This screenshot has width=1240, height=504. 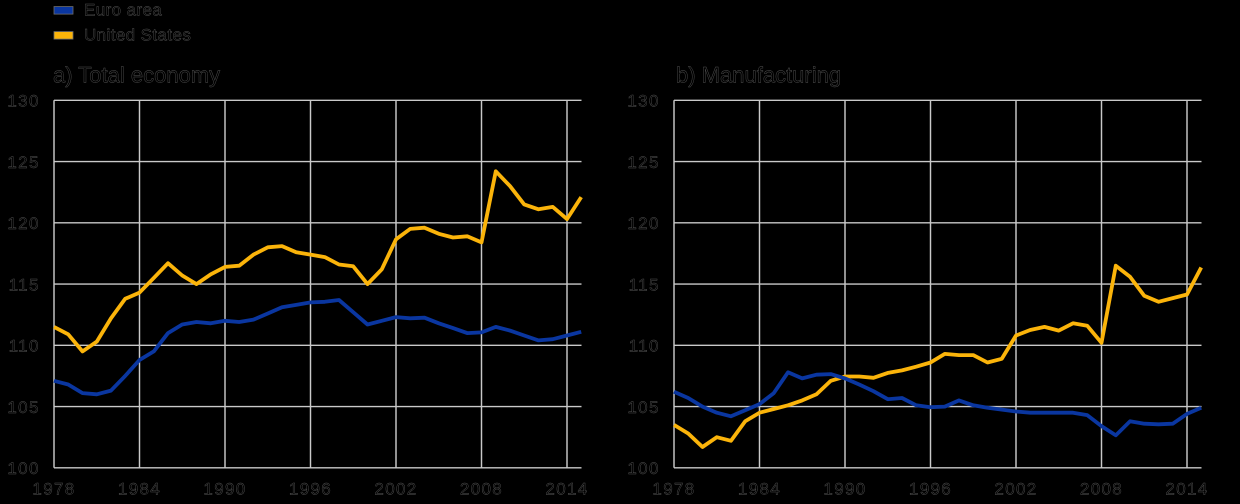 I want to click on svg-text: b) Manufacturing, so click(x=758, y=74).